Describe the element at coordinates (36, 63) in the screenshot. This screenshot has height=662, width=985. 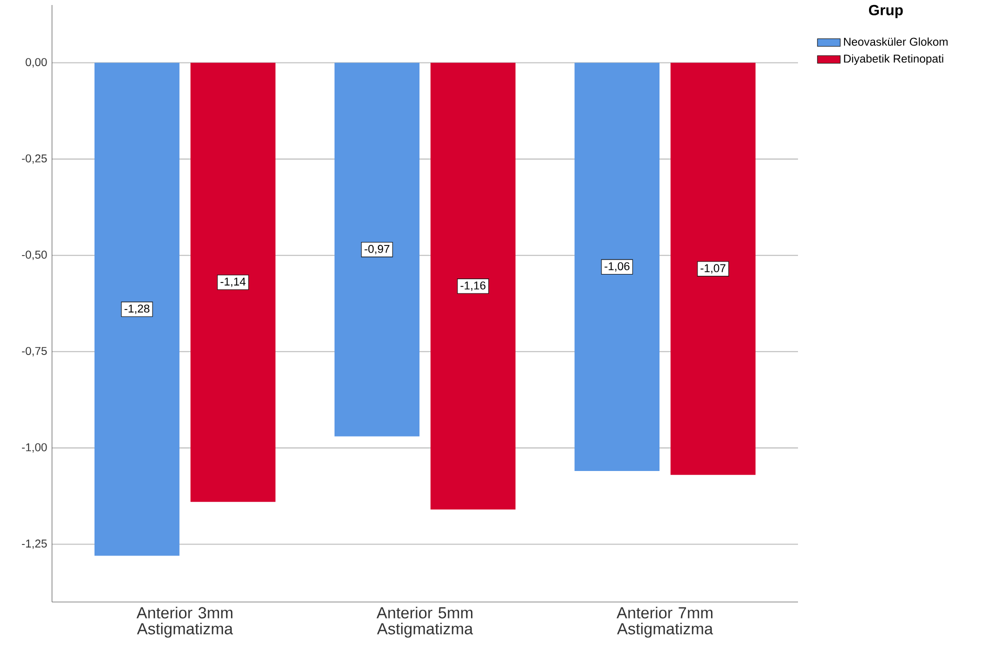
I see `y-tick-label: 0,00` at that location.